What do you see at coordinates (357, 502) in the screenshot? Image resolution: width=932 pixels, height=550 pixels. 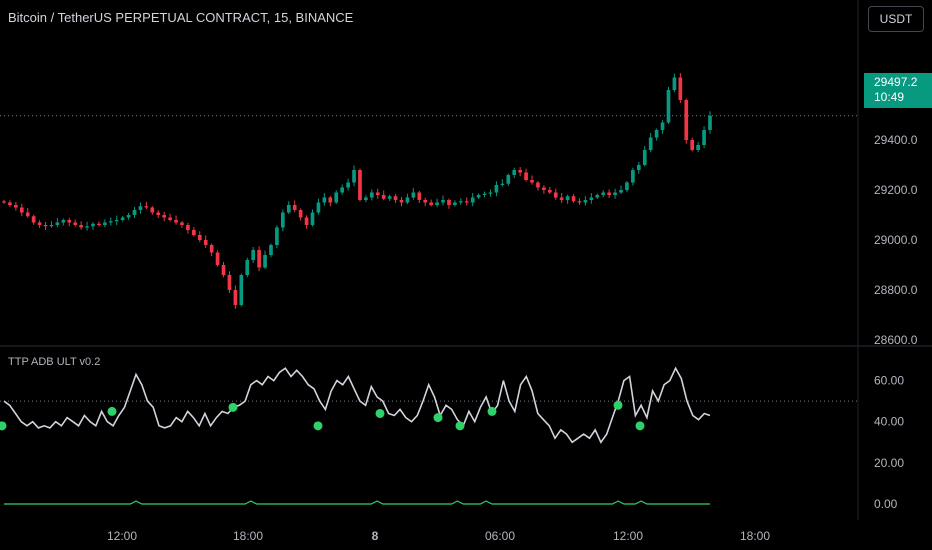 I see `indicator-baseline` at bounding box center [357, 502].